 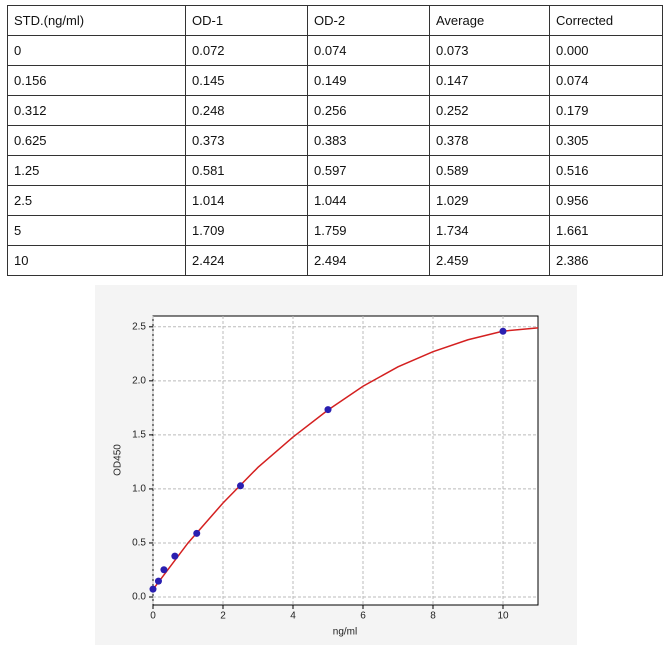 I want to click on table-cell: 2.459, so click(x=489, y=260).